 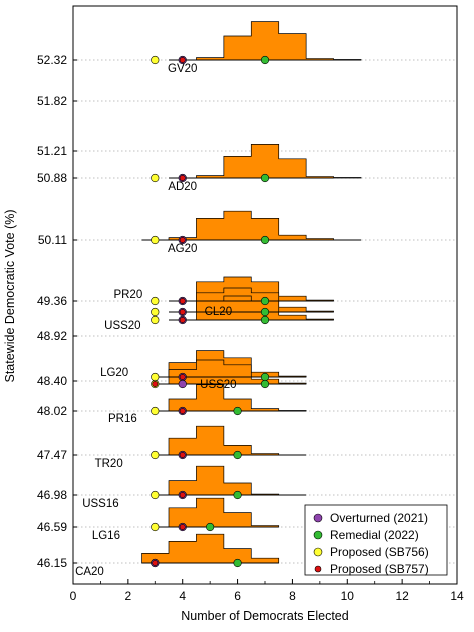 What do you see at coordinates (374, 535) in the screenshot?
I see `legend-label: Remedial (2022)` at bounding box center [374, 535].